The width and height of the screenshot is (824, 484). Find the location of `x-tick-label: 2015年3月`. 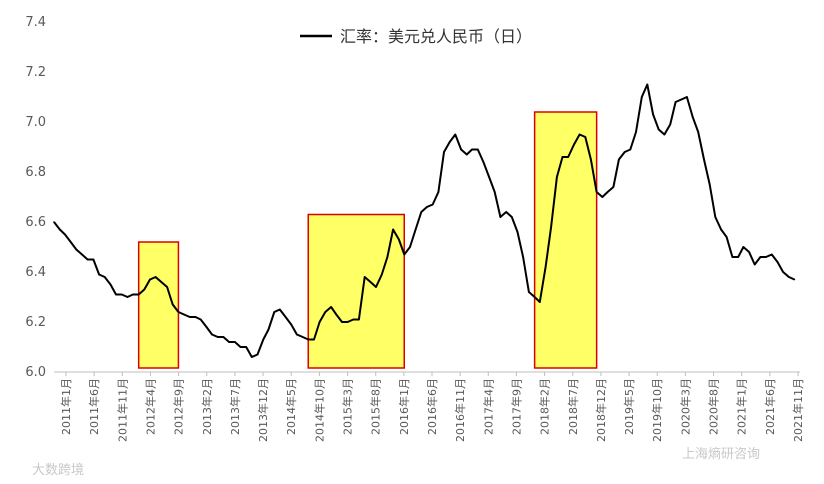

x-tick-label: 2015年3月 is located at coordinates (348, 406).